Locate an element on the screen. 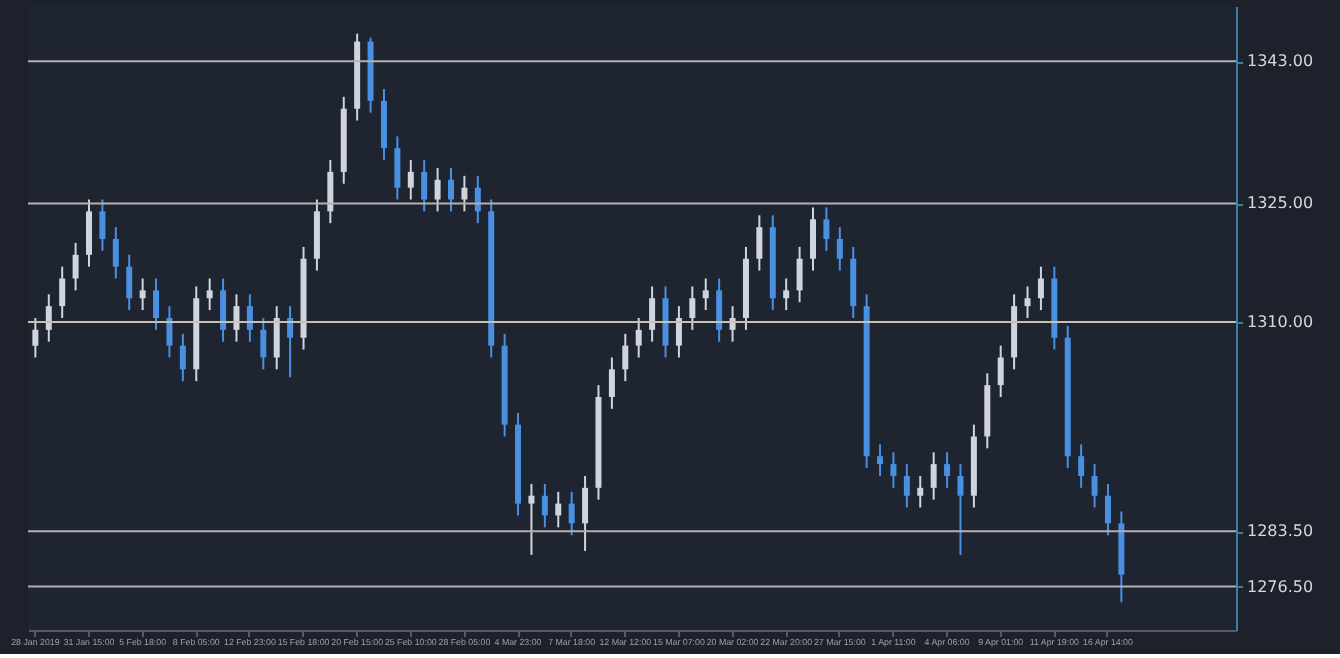 This screenshot has height=658, width=1340. y-tick-label: 1343.00 is located at coordinates (1280, 61).